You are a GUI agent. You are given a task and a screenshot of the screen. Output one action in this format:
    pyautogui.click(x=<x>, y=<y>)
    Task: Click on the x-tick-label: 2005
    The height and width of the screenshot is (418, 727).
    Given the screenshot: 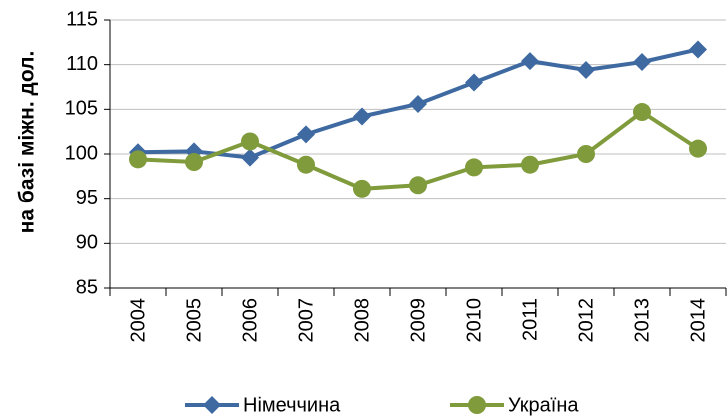 What is the action you would take?
    pyautogui.click(x=194, y=320)
    